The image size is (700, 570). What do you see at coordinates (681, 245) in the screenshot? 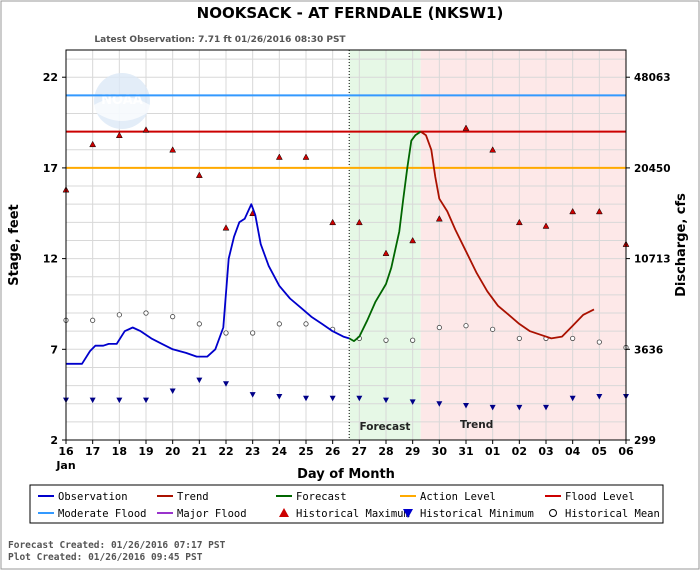
I see `y2-axis-title: Discharge, cfs` at bounding box center [681, 245].